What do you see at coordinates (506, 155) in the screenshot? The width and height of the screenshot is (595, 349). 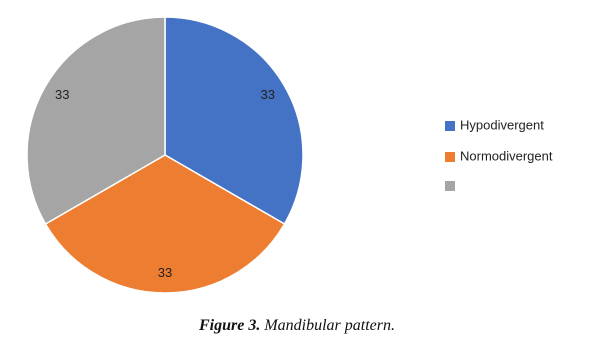 I see `legend-label: Normodivergent` at bounding box center [506, 155].